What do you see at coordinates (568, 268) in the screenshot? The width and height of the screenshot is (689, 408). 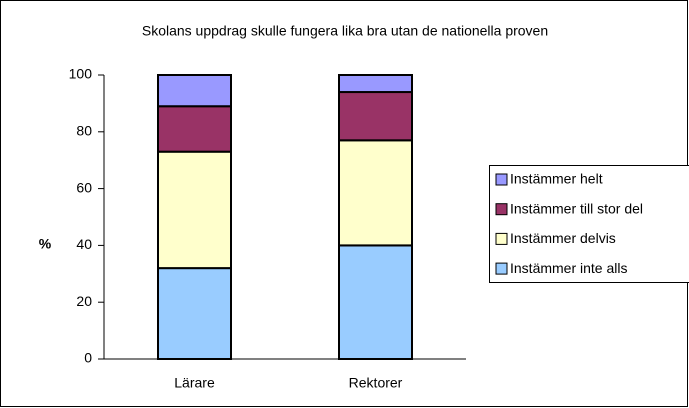 I see `legend-label: Instämmer inte alls` at bounding box center [568, 268].